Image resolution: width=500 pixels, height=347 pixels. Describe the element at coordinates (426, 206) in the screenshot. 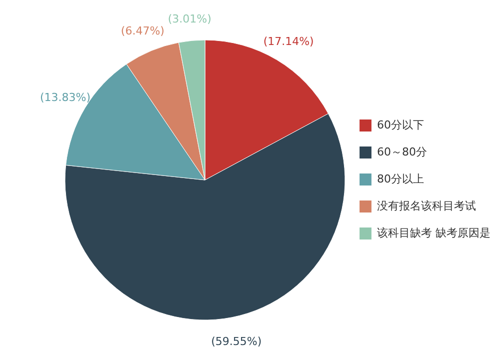

I see `legend-label: 没有报名该科目考试` at that location.